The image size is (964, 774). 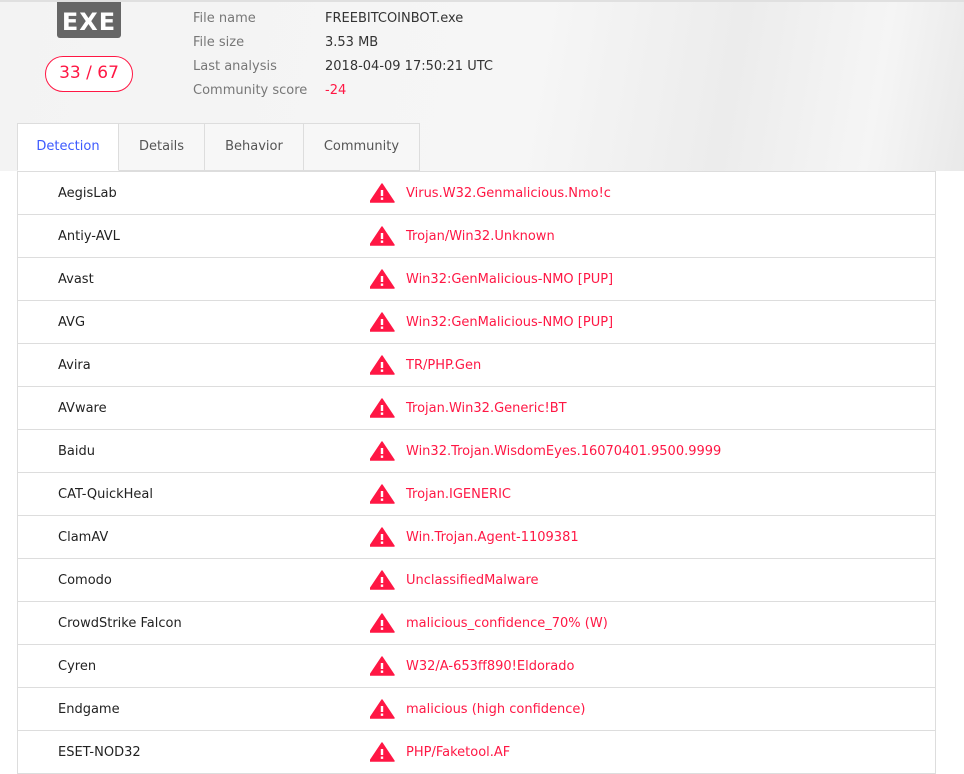 What do you see at coordinates (507, 623) in the screenshot?
I see `detection-result: malicious_confidence_70% (W)` at bounding box center [507, 623].